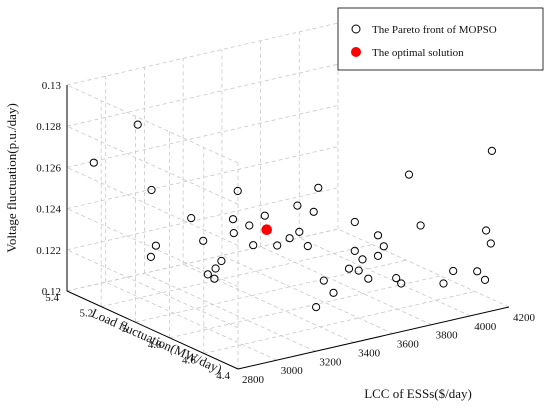 This screenshot has height=415, width=550. Describe the element at coordinates (292, 371) in the screenshot. I see `x-tick-label: 3000` at that location.